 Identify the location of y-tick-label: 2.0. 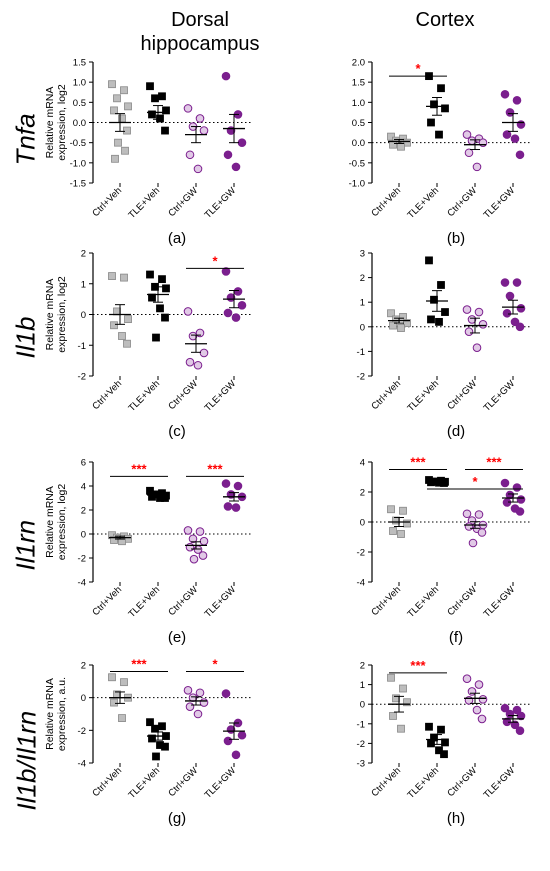
(358, 63).